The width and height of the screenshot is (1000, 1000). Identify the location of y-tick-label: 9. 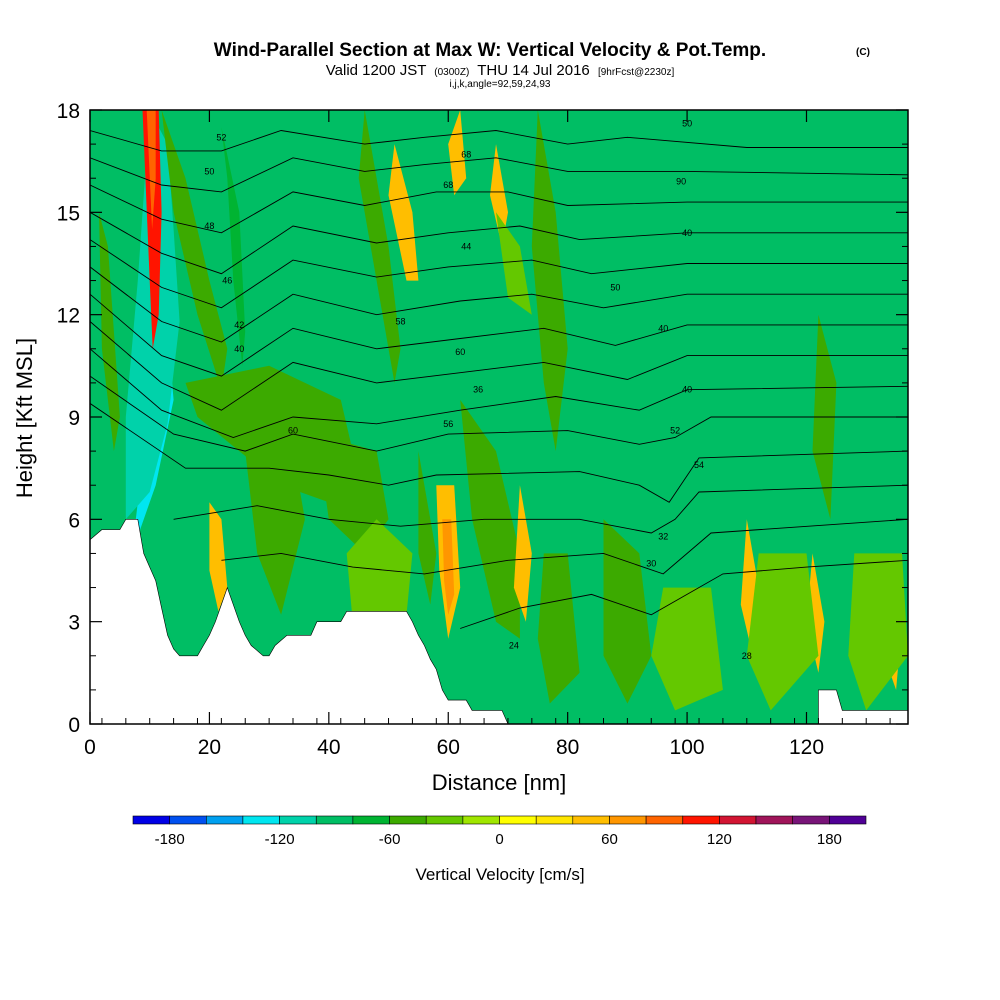
(74, 418).